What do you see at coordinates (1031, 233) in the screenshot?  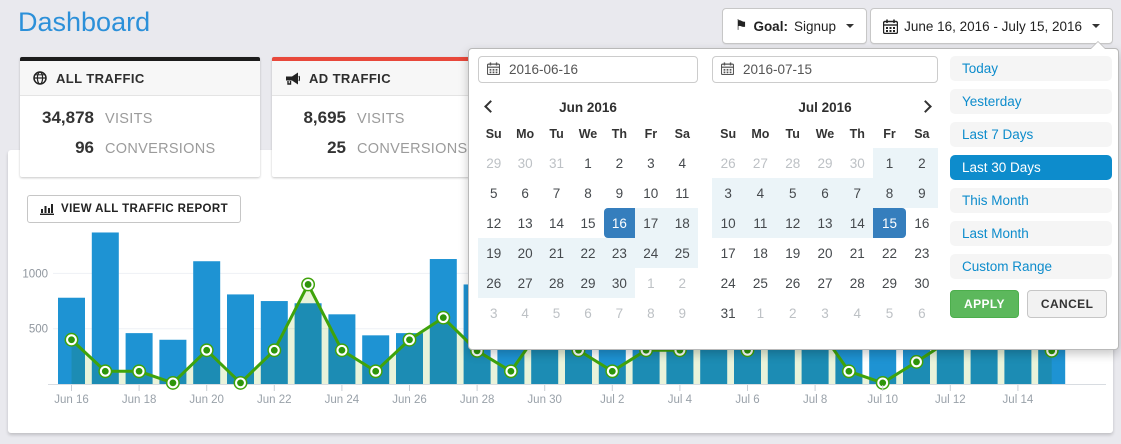 I see `range-option: Last Month` at bounding box center [1031, 233].